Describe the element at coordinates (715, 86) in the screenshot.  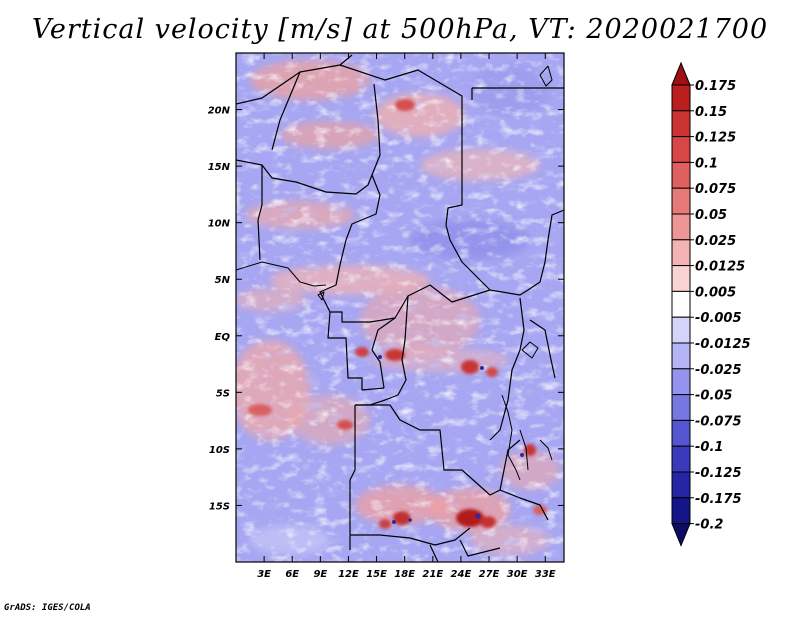
I see `colorbar-label: 0.175` at that location.